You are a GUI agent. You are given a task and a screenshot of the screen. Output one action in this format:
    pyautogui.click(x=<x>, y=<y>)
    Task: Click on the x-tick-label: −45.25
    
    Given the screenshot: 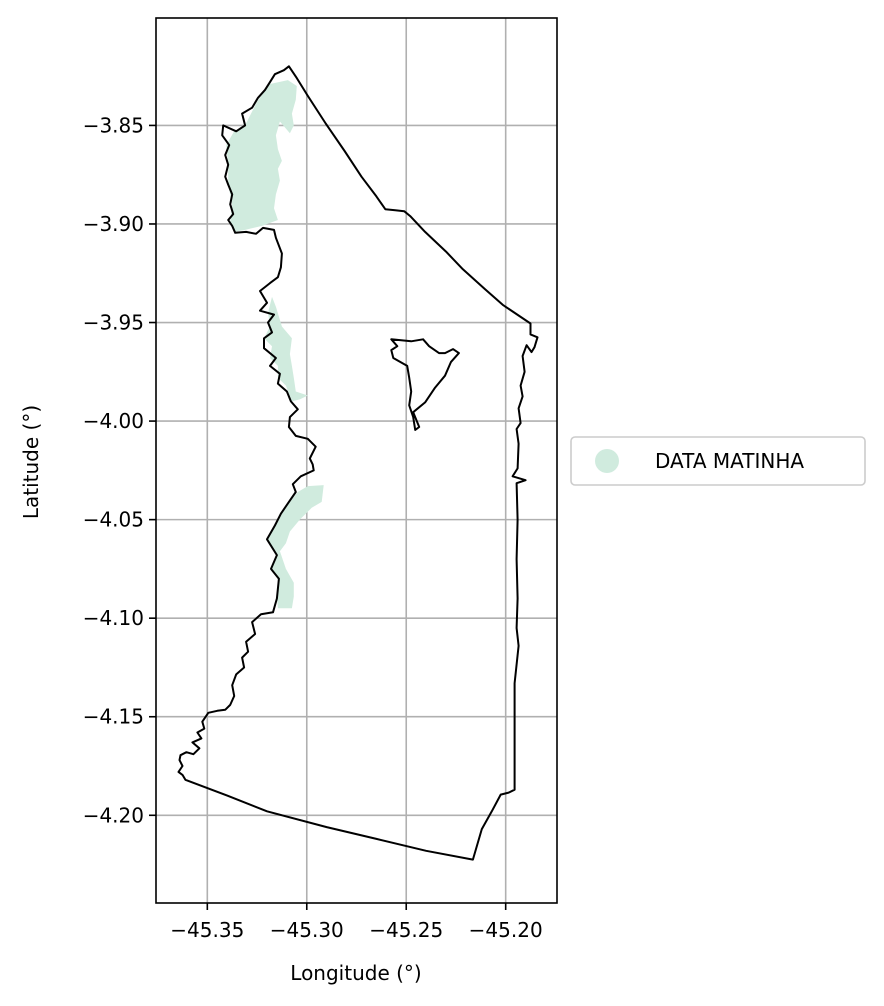 What is the action you would take?
    pyautogui.click(x=406, y=930)
    